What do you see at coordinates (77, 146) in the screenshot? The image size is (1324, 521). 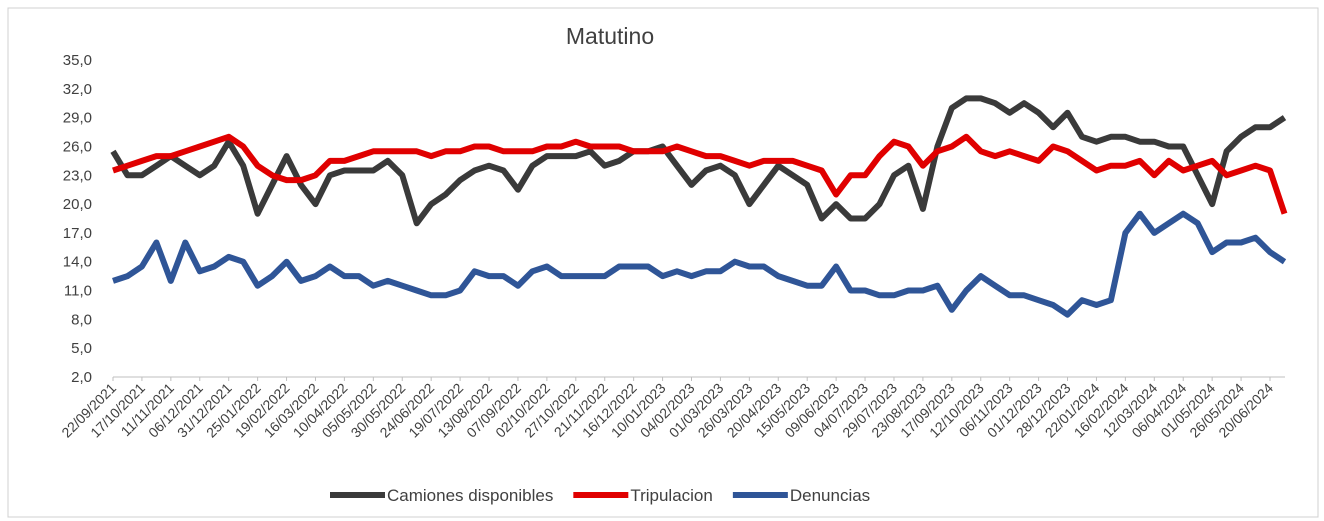 I see `y-tick-label: 26,0` at bounding box center [77, 146].